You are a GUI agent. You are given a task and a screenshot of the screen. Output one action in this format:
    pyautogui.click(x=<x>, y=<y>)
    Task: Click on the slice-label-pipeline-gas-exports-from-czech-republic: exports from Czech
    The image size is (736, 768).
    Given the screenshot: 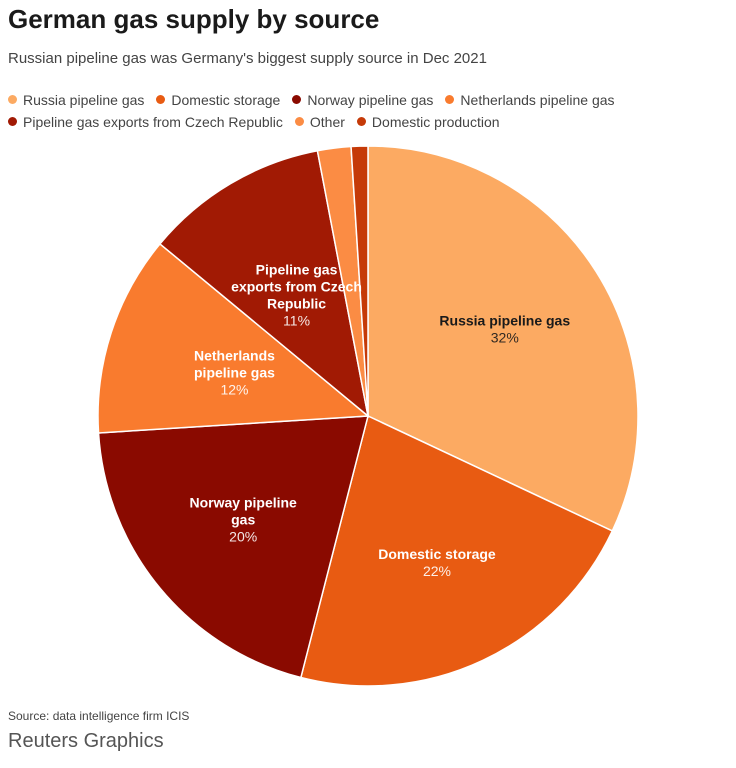 What is the action you would take?
    pyautogui.click(x=296, y=287)
    